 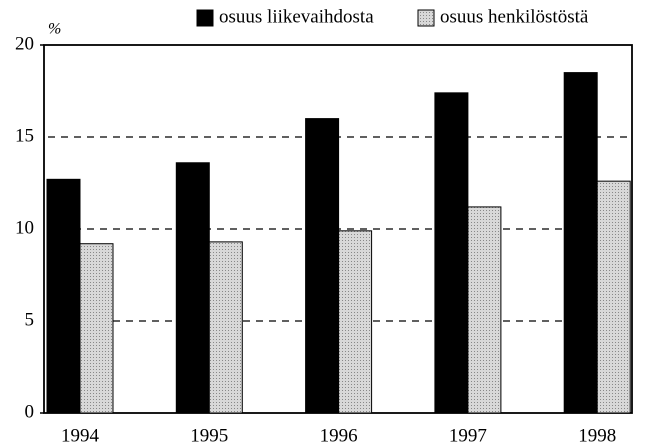 I want to click on y-tick-label: 10, so click(x=24, y=227).